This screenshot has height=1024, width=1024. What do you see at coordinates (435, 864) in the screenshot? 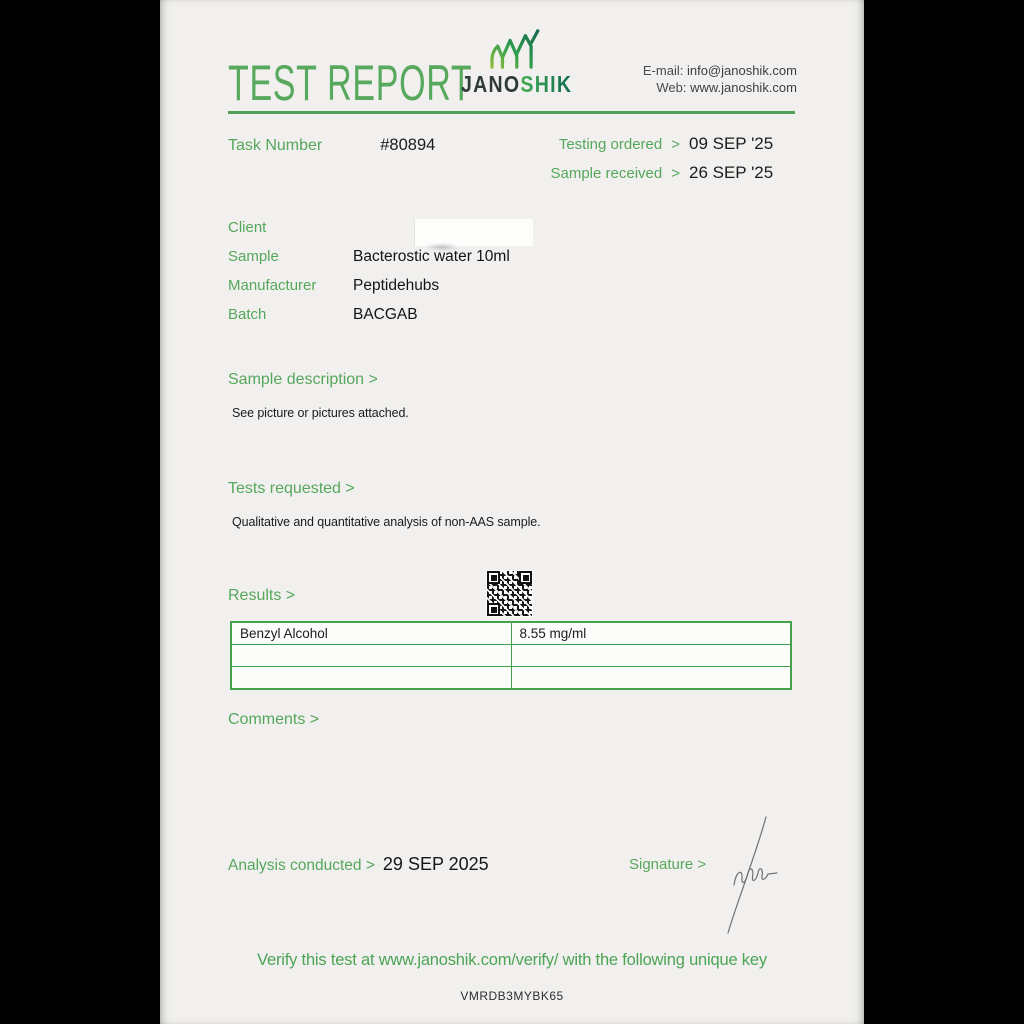
I see `analysis-conducted-date: 29 SEP 2025` at bounding box center [435, 864].